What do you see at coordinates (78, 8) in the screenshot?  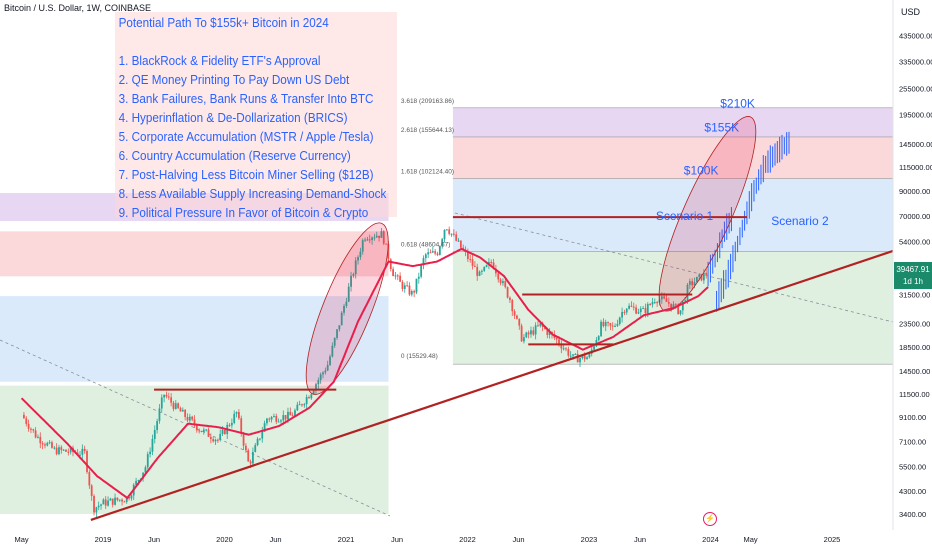 I see `symbol-title: Bitcoin / U.S. Dollar, 1W, COINBASE` at bounding box center [78, 8].